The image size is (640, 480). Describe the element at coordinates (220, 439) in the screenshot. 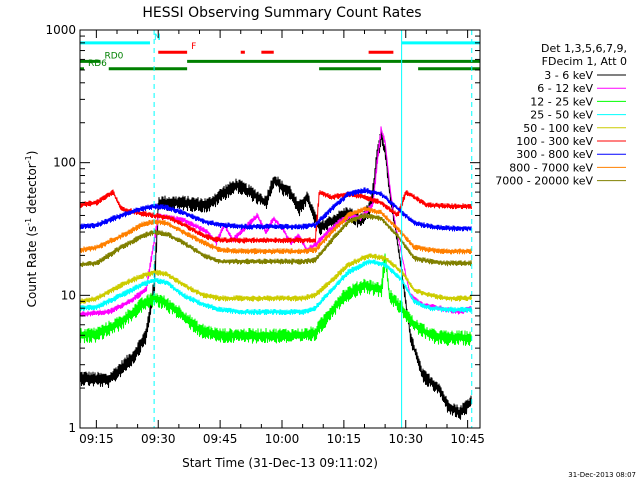

I see `x-tick-label: 09:45` at that location.